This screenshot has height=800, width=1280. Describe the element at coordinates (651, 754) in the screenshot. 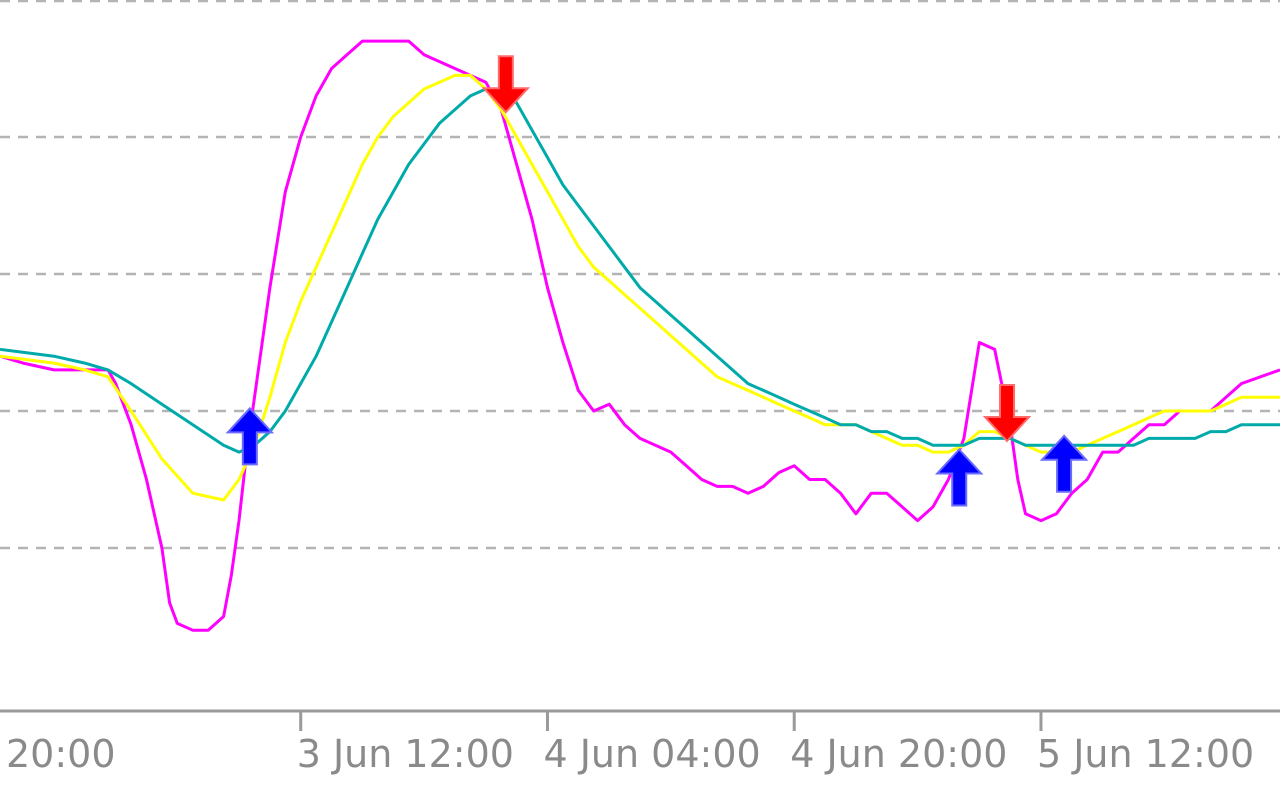

I see `x-tick-label-2: 4 Jun 04:00` at that location.